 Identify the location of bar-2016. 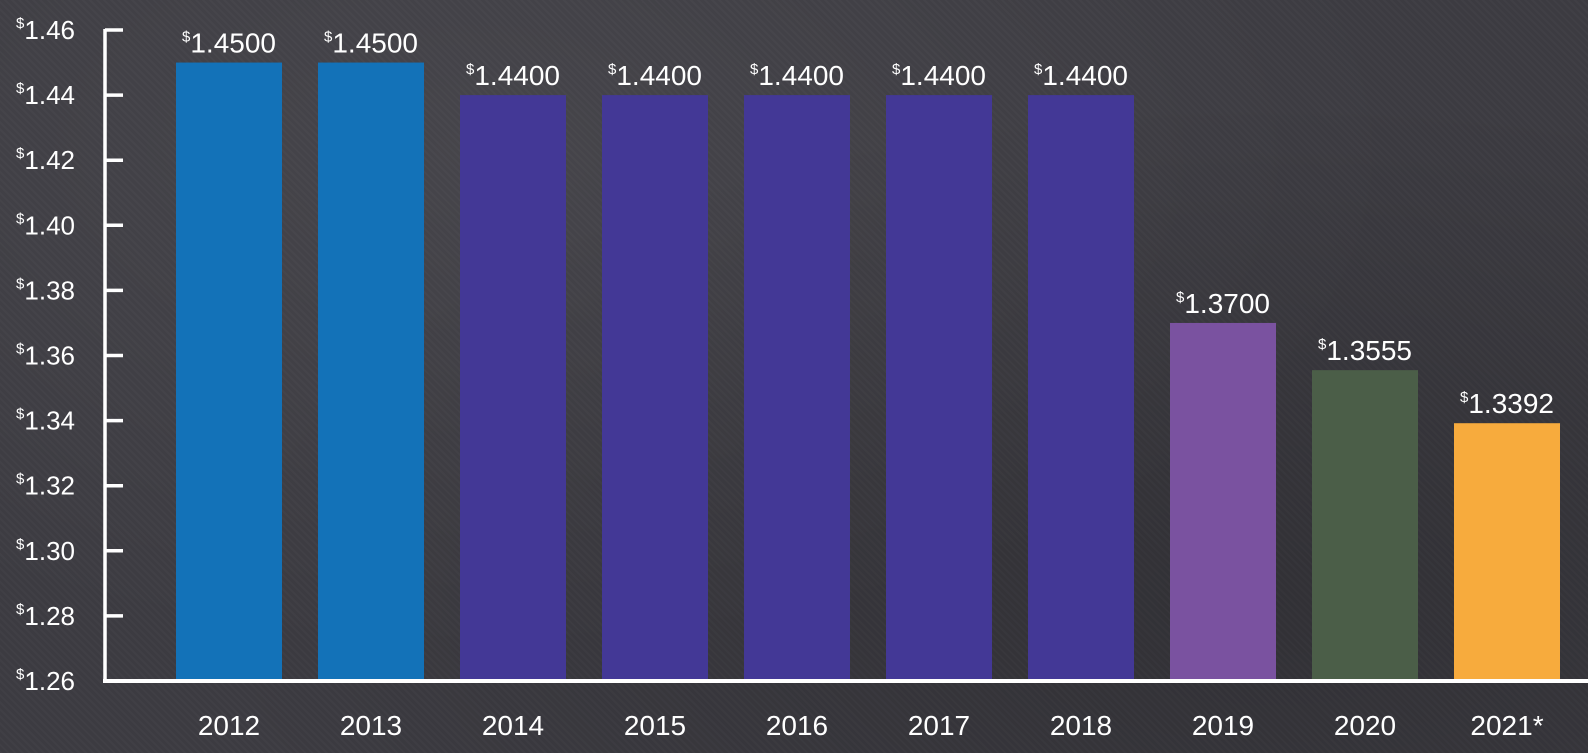
(797, 388).